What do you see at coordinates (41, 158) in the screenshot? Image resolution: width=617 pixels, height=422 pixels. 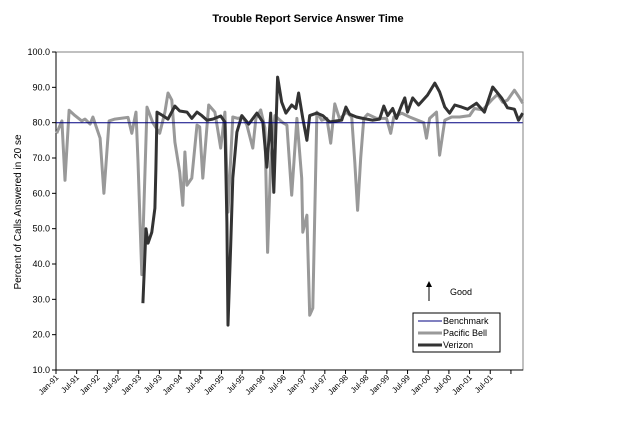 I see `y-tick-label: 70.0` at bounding box center [41, 158].